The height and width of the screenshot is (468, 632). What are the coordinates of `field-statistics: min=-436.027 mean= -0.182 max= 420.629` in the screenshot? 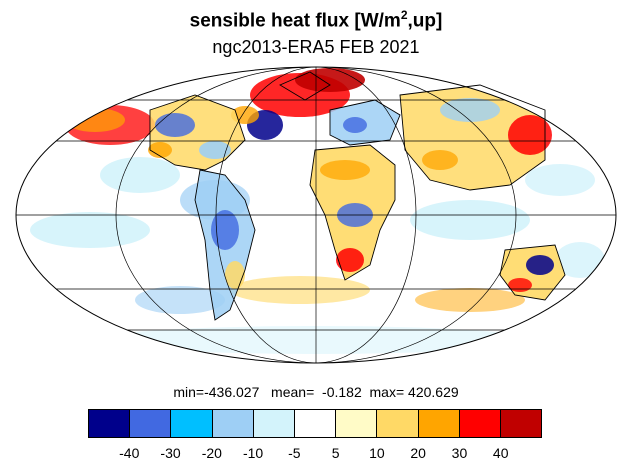 It's located at (316, 392).